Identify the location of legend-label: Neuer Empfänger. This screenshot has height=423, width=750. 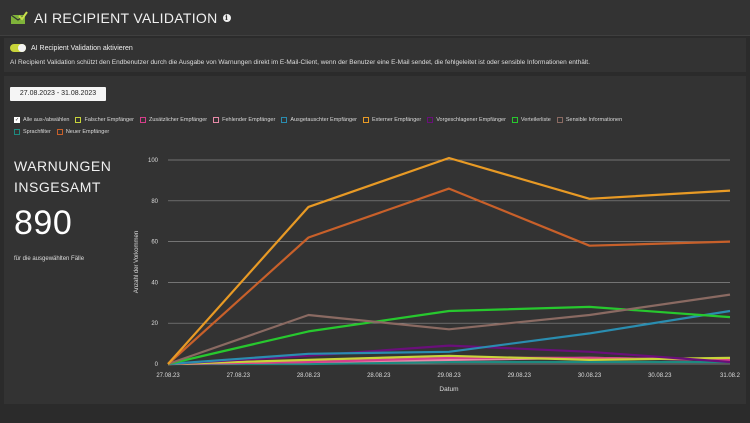
(87, 132).